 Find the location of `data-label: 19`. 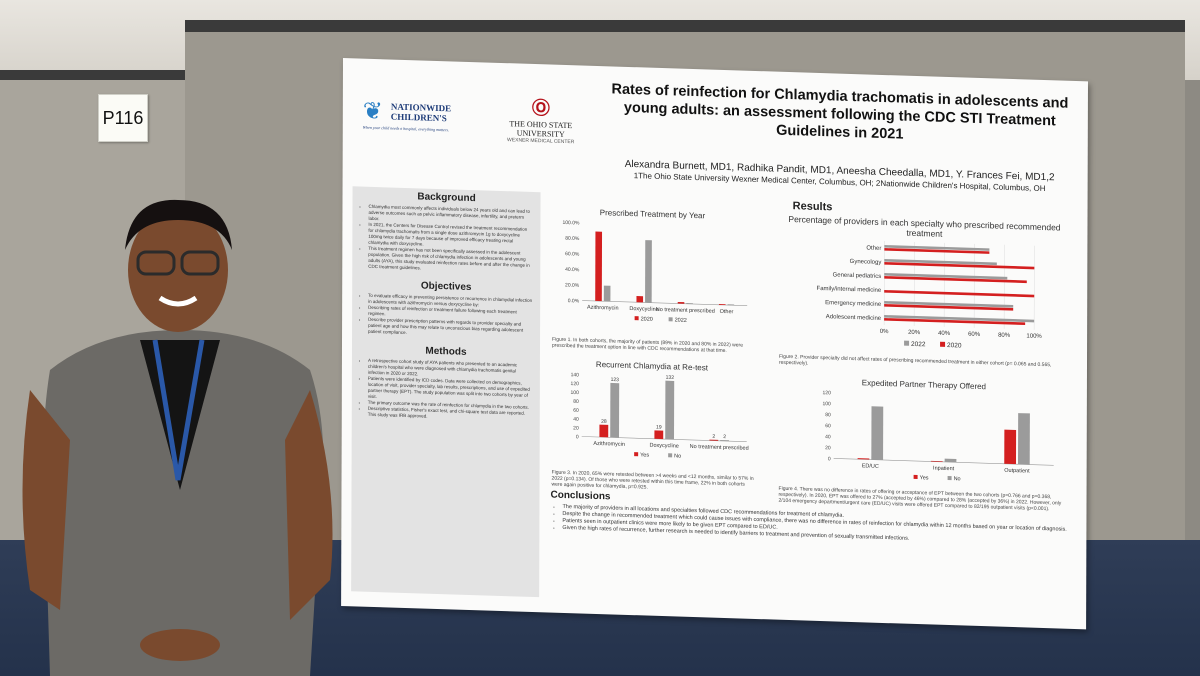

data-label: 19 is located at coordinates (659, 427).